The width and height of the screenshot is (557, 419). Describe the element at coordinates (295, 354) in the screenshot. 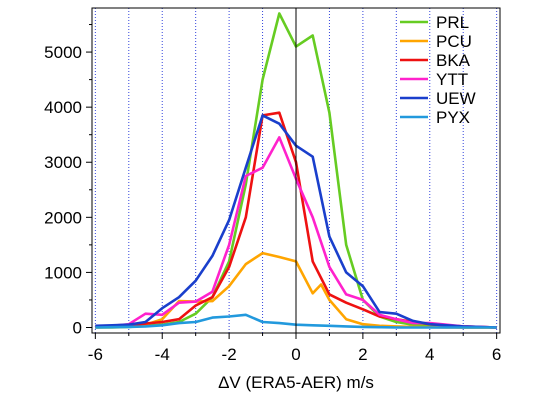

I see `x-tick-label: 0` at that location.